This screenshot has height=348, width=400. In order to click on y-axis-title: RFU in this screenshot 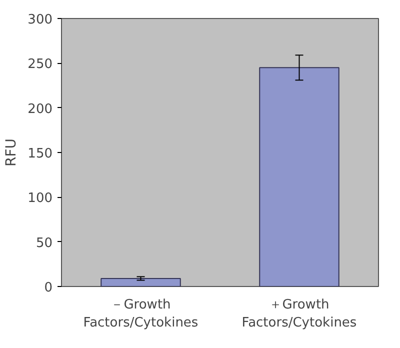, I will do `click(12, 152)`.